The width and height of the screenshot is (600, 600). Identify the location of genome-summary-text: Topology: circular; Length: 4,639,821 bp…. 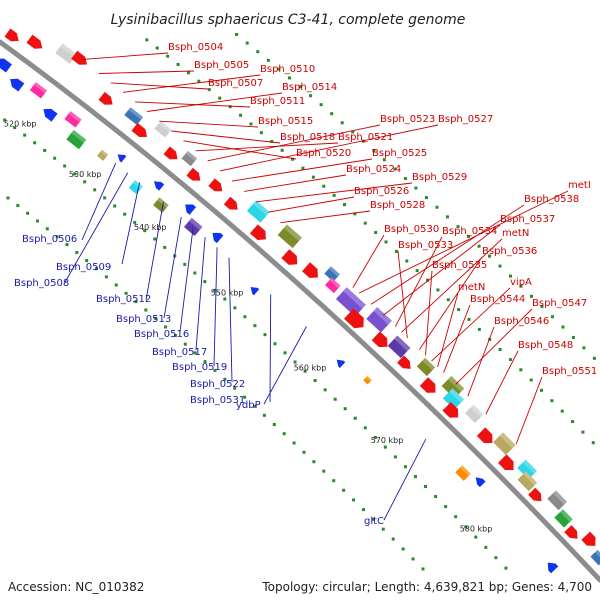
(427, 587).